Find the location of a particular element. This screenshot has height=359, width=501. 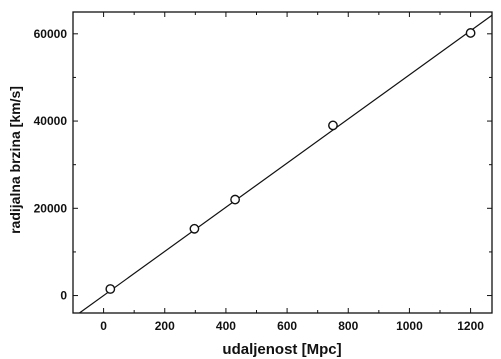

y-tick-label: 20000 is located at coordinates (51, 208).